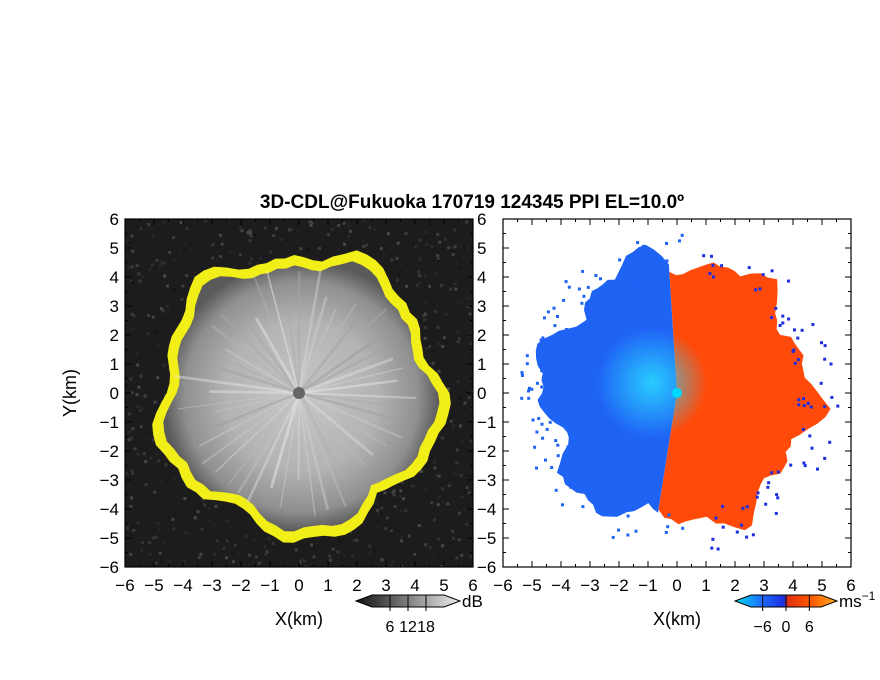 The image size is (880, 680). I want to click on y-tick-label: −4, so click(109, 509).